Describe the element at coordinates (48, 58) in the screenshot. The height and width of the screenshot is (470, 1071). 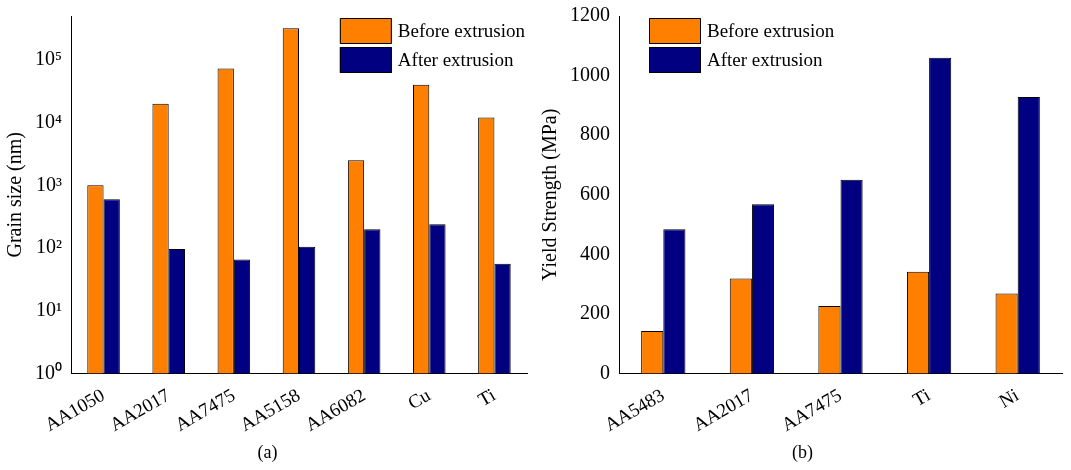
I see `y-tick-label: 10⁵` at that location.